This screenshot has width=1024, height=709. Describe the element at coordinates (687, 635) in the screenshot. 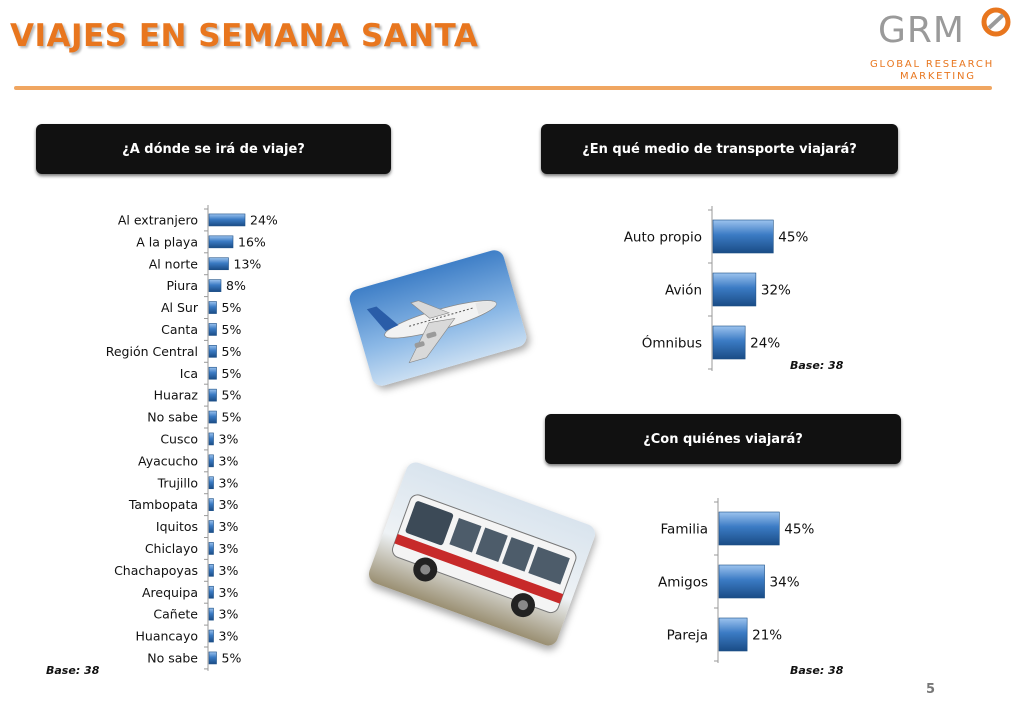

I see `chart3-category-label: Pareja` at that location.